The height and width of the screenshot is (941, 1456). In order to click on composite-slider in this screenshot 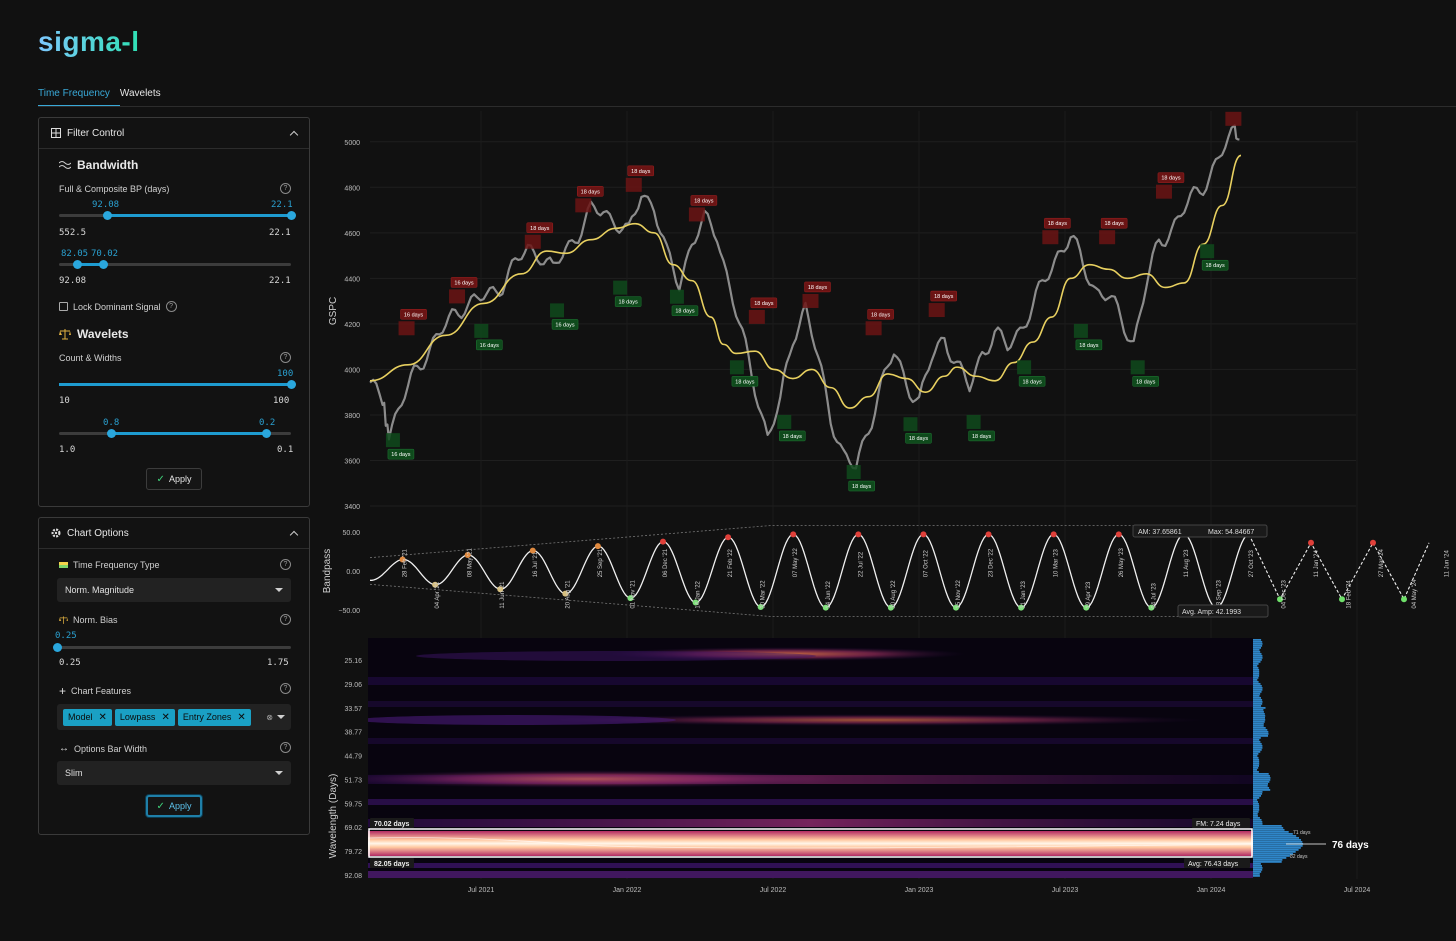, I will do `click(175, 264)`.